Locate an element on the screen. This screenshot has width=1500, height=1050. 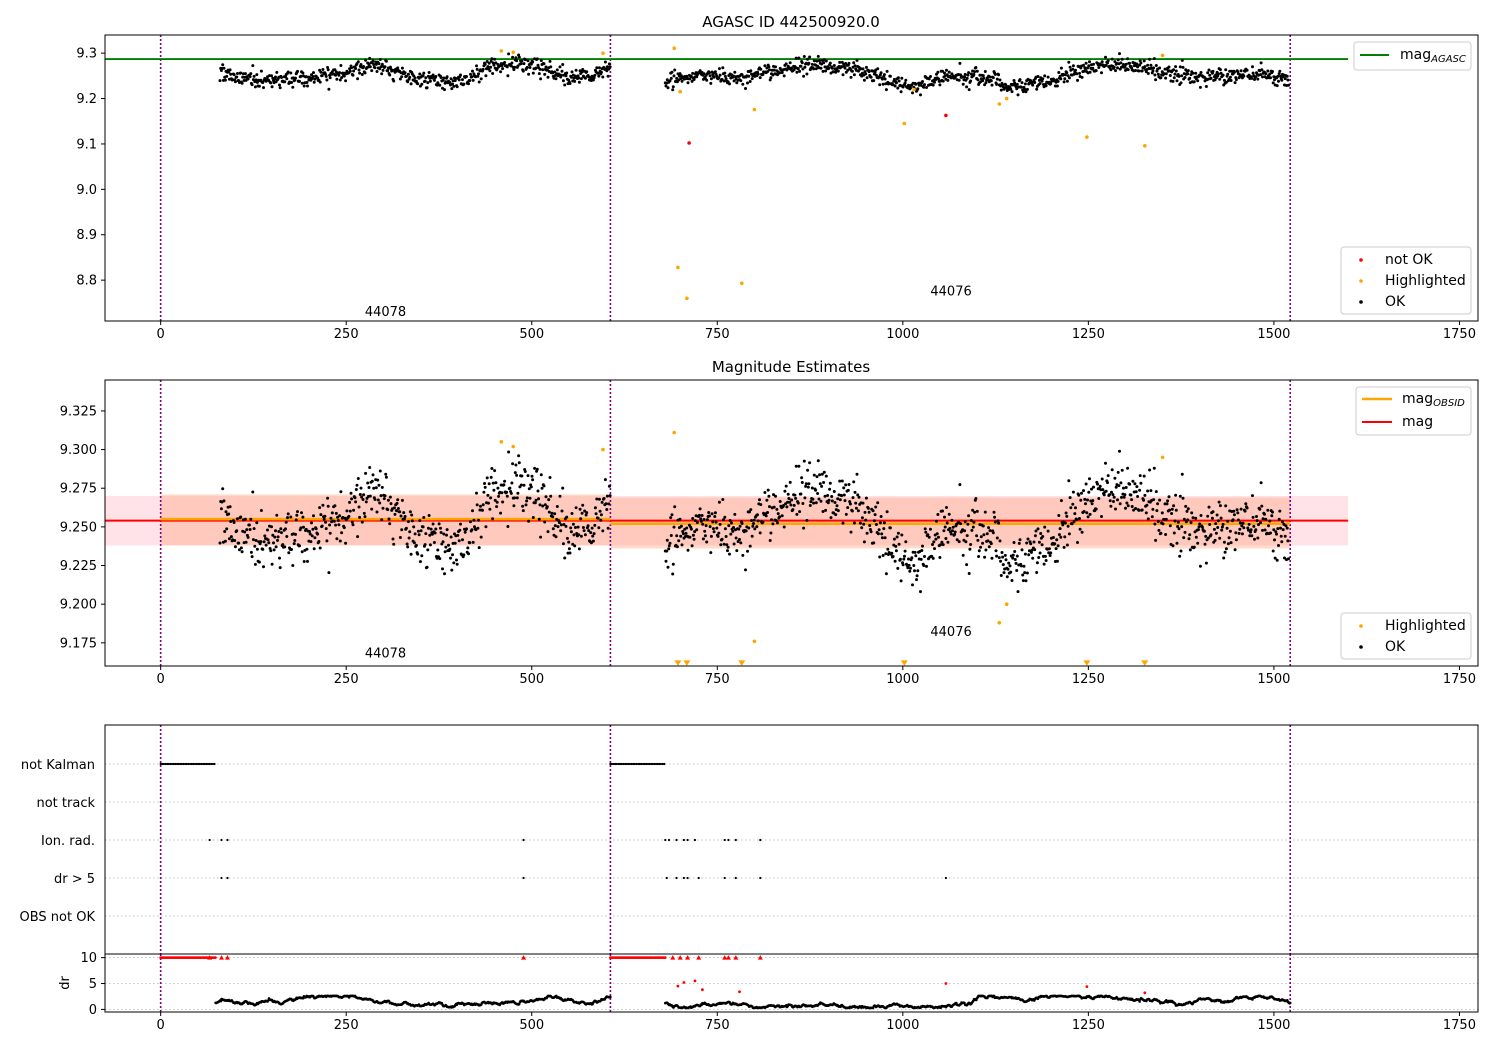
panel4-content is located at coordinates (791, 983).